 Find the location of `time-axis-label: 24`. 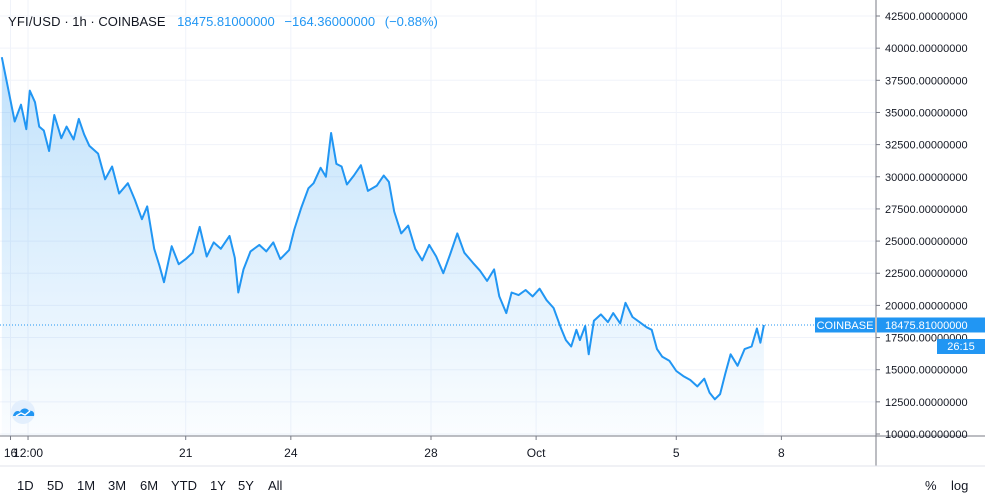

time-axis-label: 24 is located at coordinates (291, 453).